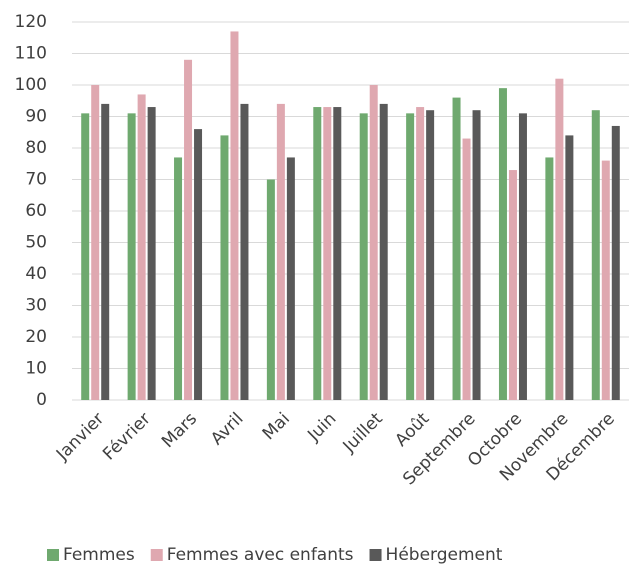 This screenshot has width=629, height=567. Describe the element at coordinates (31, 22) in the screenshot. I see `y-tick-label: 120` at that location.